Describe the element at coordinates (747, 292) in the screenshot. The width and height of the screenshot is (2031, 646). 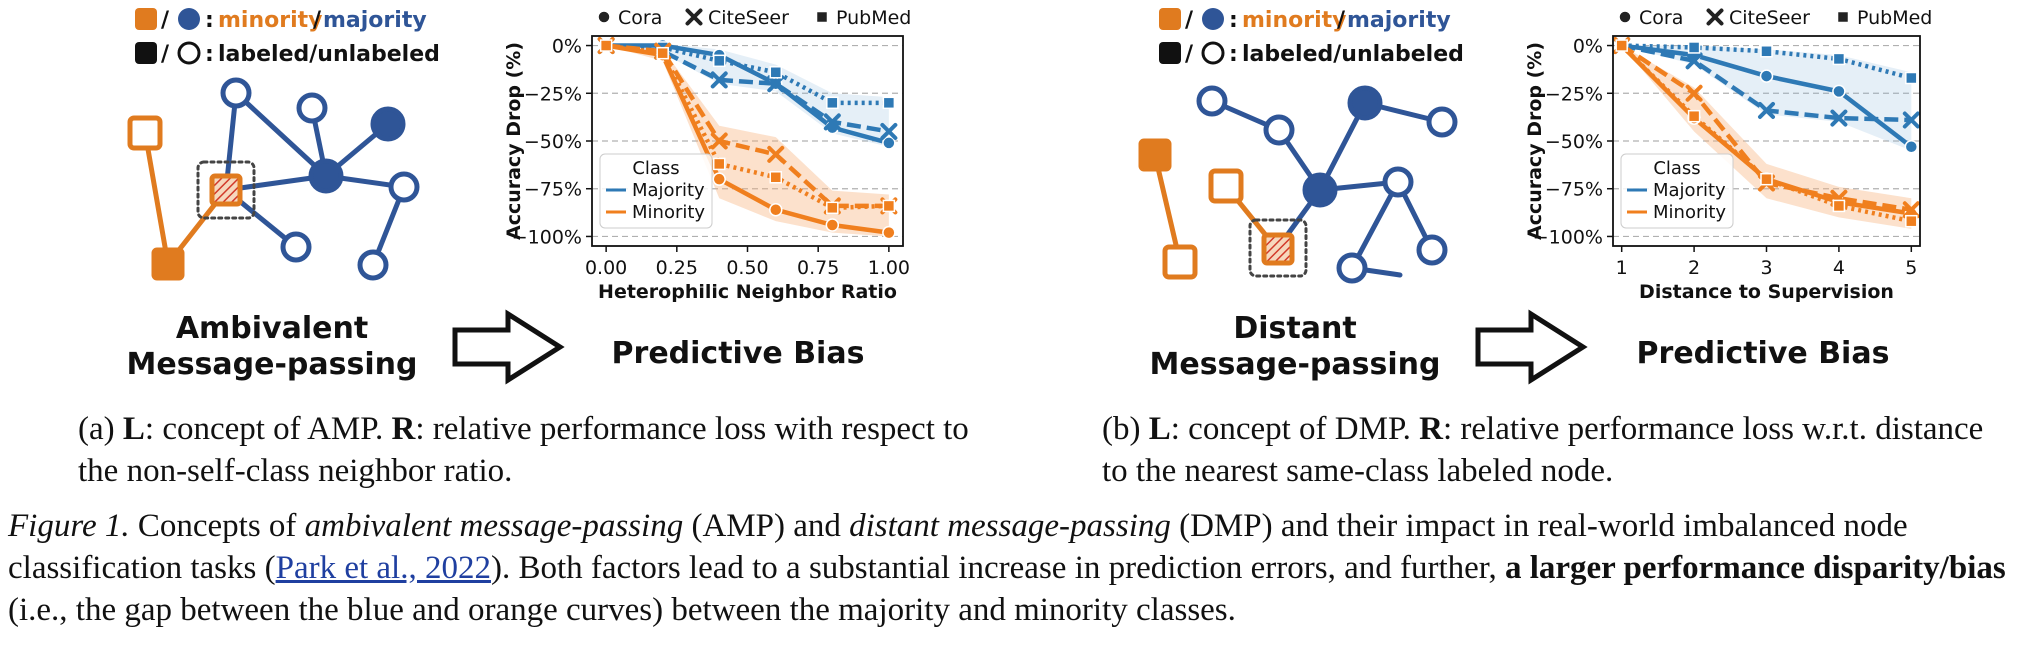
I see `x-axis-label: Heterophilic Neighbor Ratio` at that location.